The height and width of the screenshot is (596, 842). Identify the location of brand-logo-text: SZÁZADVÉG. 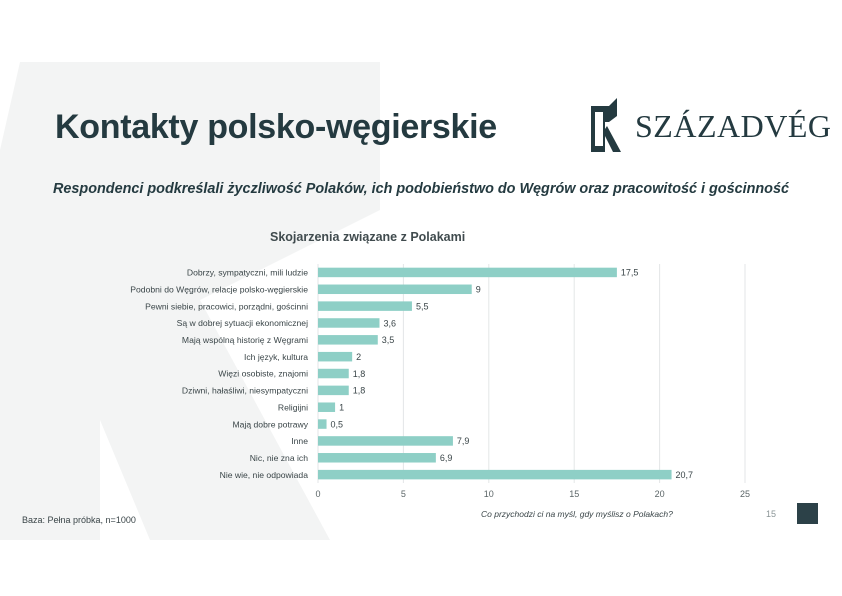
(733, 126).